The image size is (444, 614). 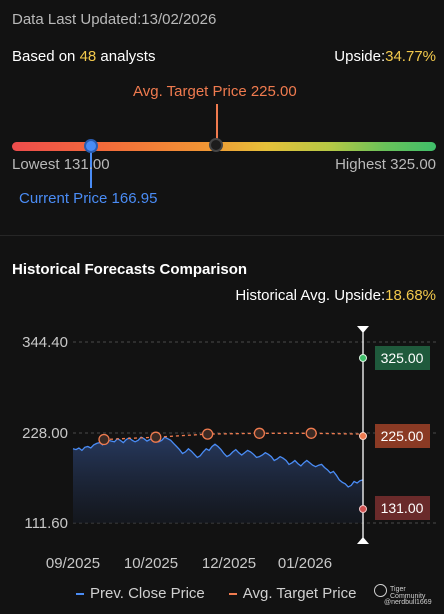 I want to click on high-target-value: 325.00, so click(x=402, y=358).